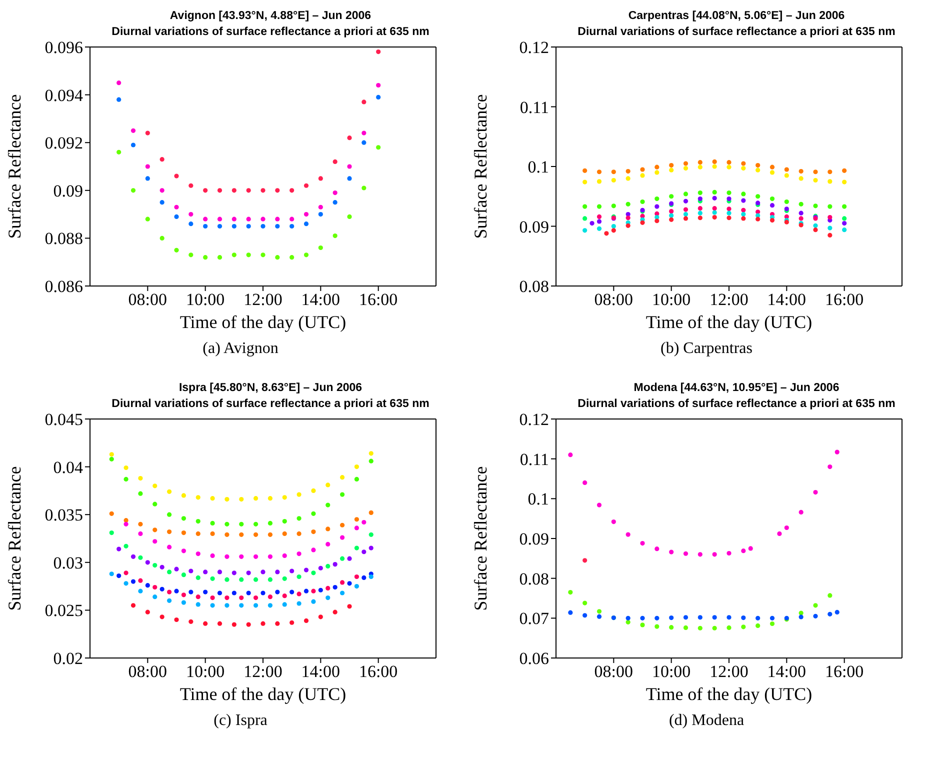  What do you see at coordinates (63, 48) in the screenshot?
I see `y-tick-label: 0.096` at bounding box center [63, 48].